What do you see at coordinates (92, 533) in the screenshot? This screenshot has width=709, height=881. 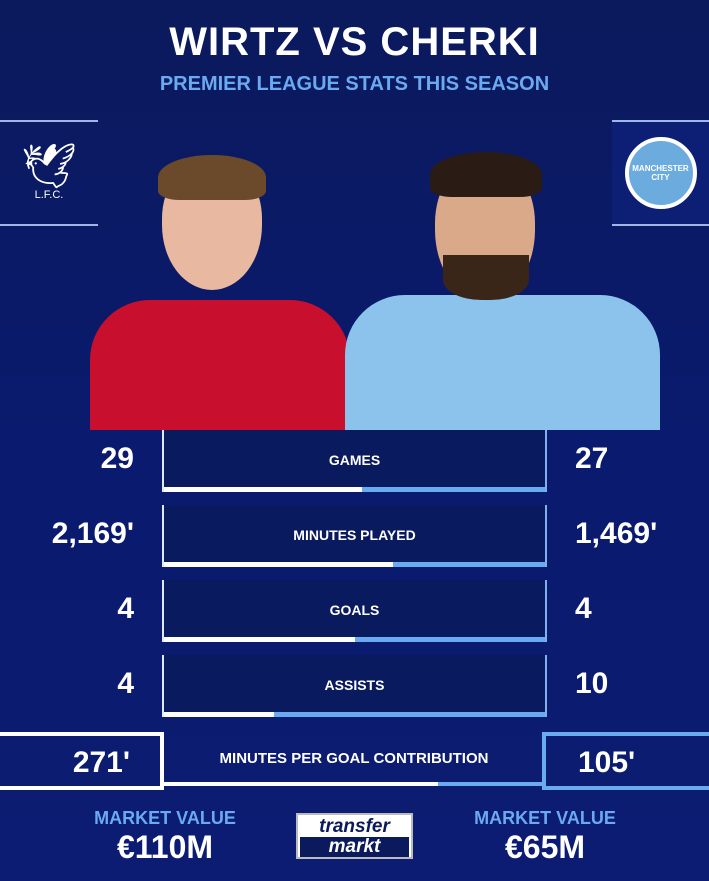 I see `left-value: 2,169'` at bounding box center [92, 533].